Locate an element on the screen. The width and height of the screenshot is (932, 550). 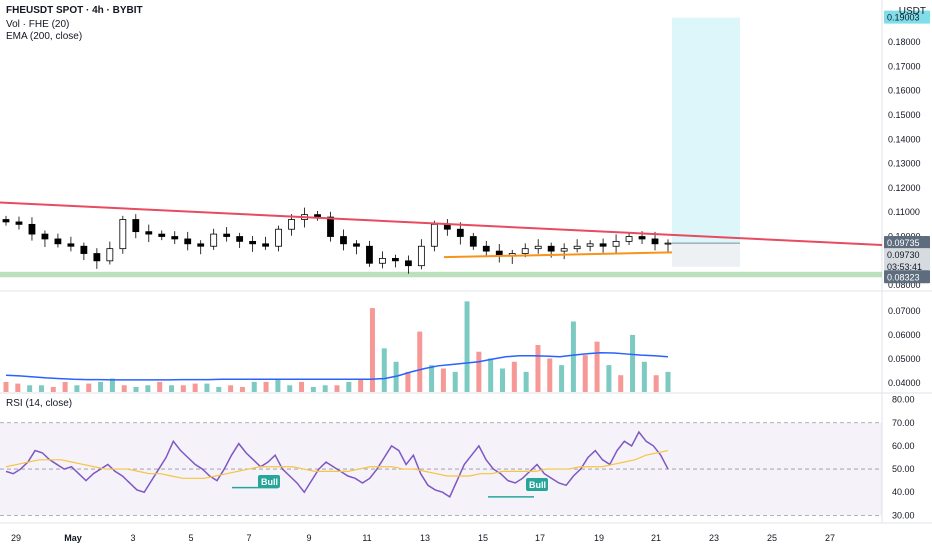
volume-tick: 0.06000 is located at coordinates (904, 335).